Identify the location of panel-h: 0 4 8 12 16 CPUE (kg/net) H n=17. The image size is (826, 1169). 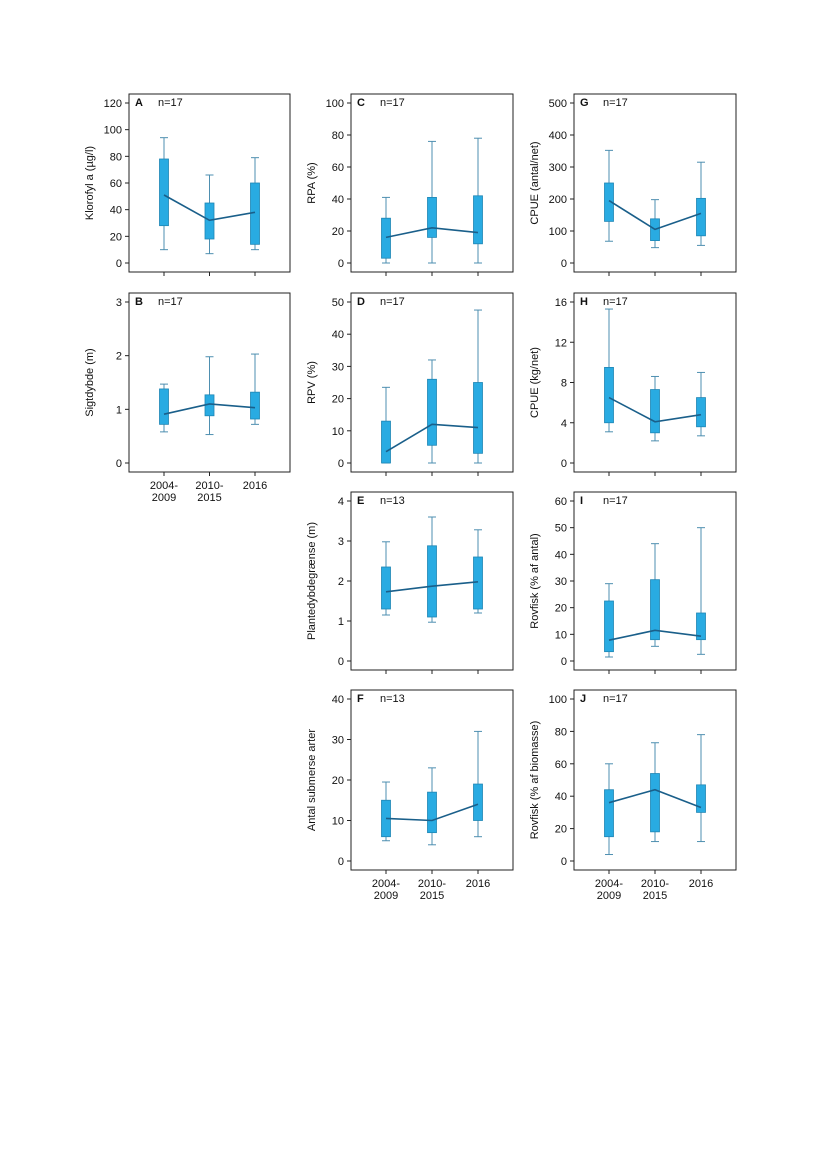
(633, 384).